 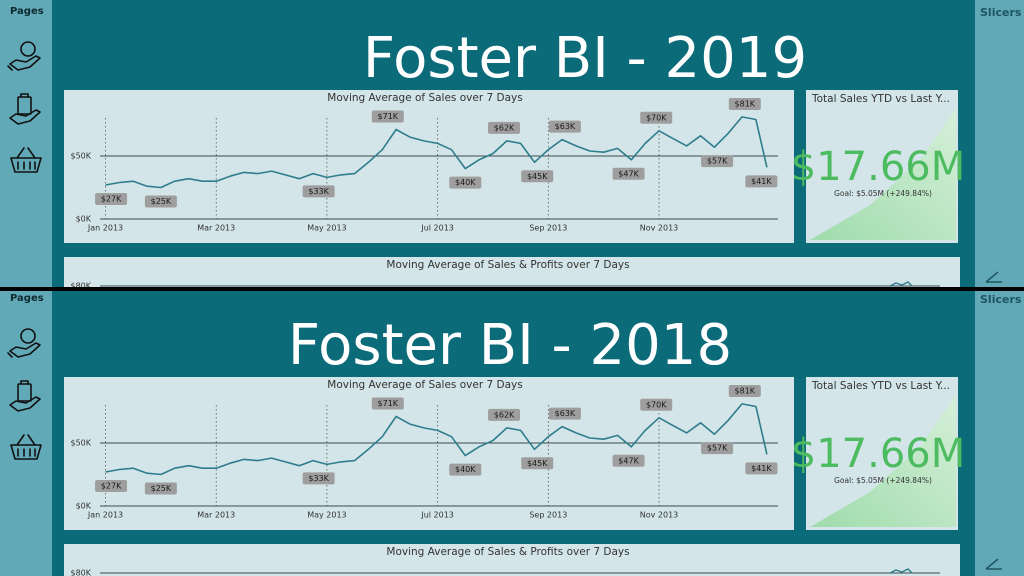 What do you see at coordinates (437, 515) in the screenshot?
I see `x-tick-label: Jul 2013` at bounding box center [437, 515].